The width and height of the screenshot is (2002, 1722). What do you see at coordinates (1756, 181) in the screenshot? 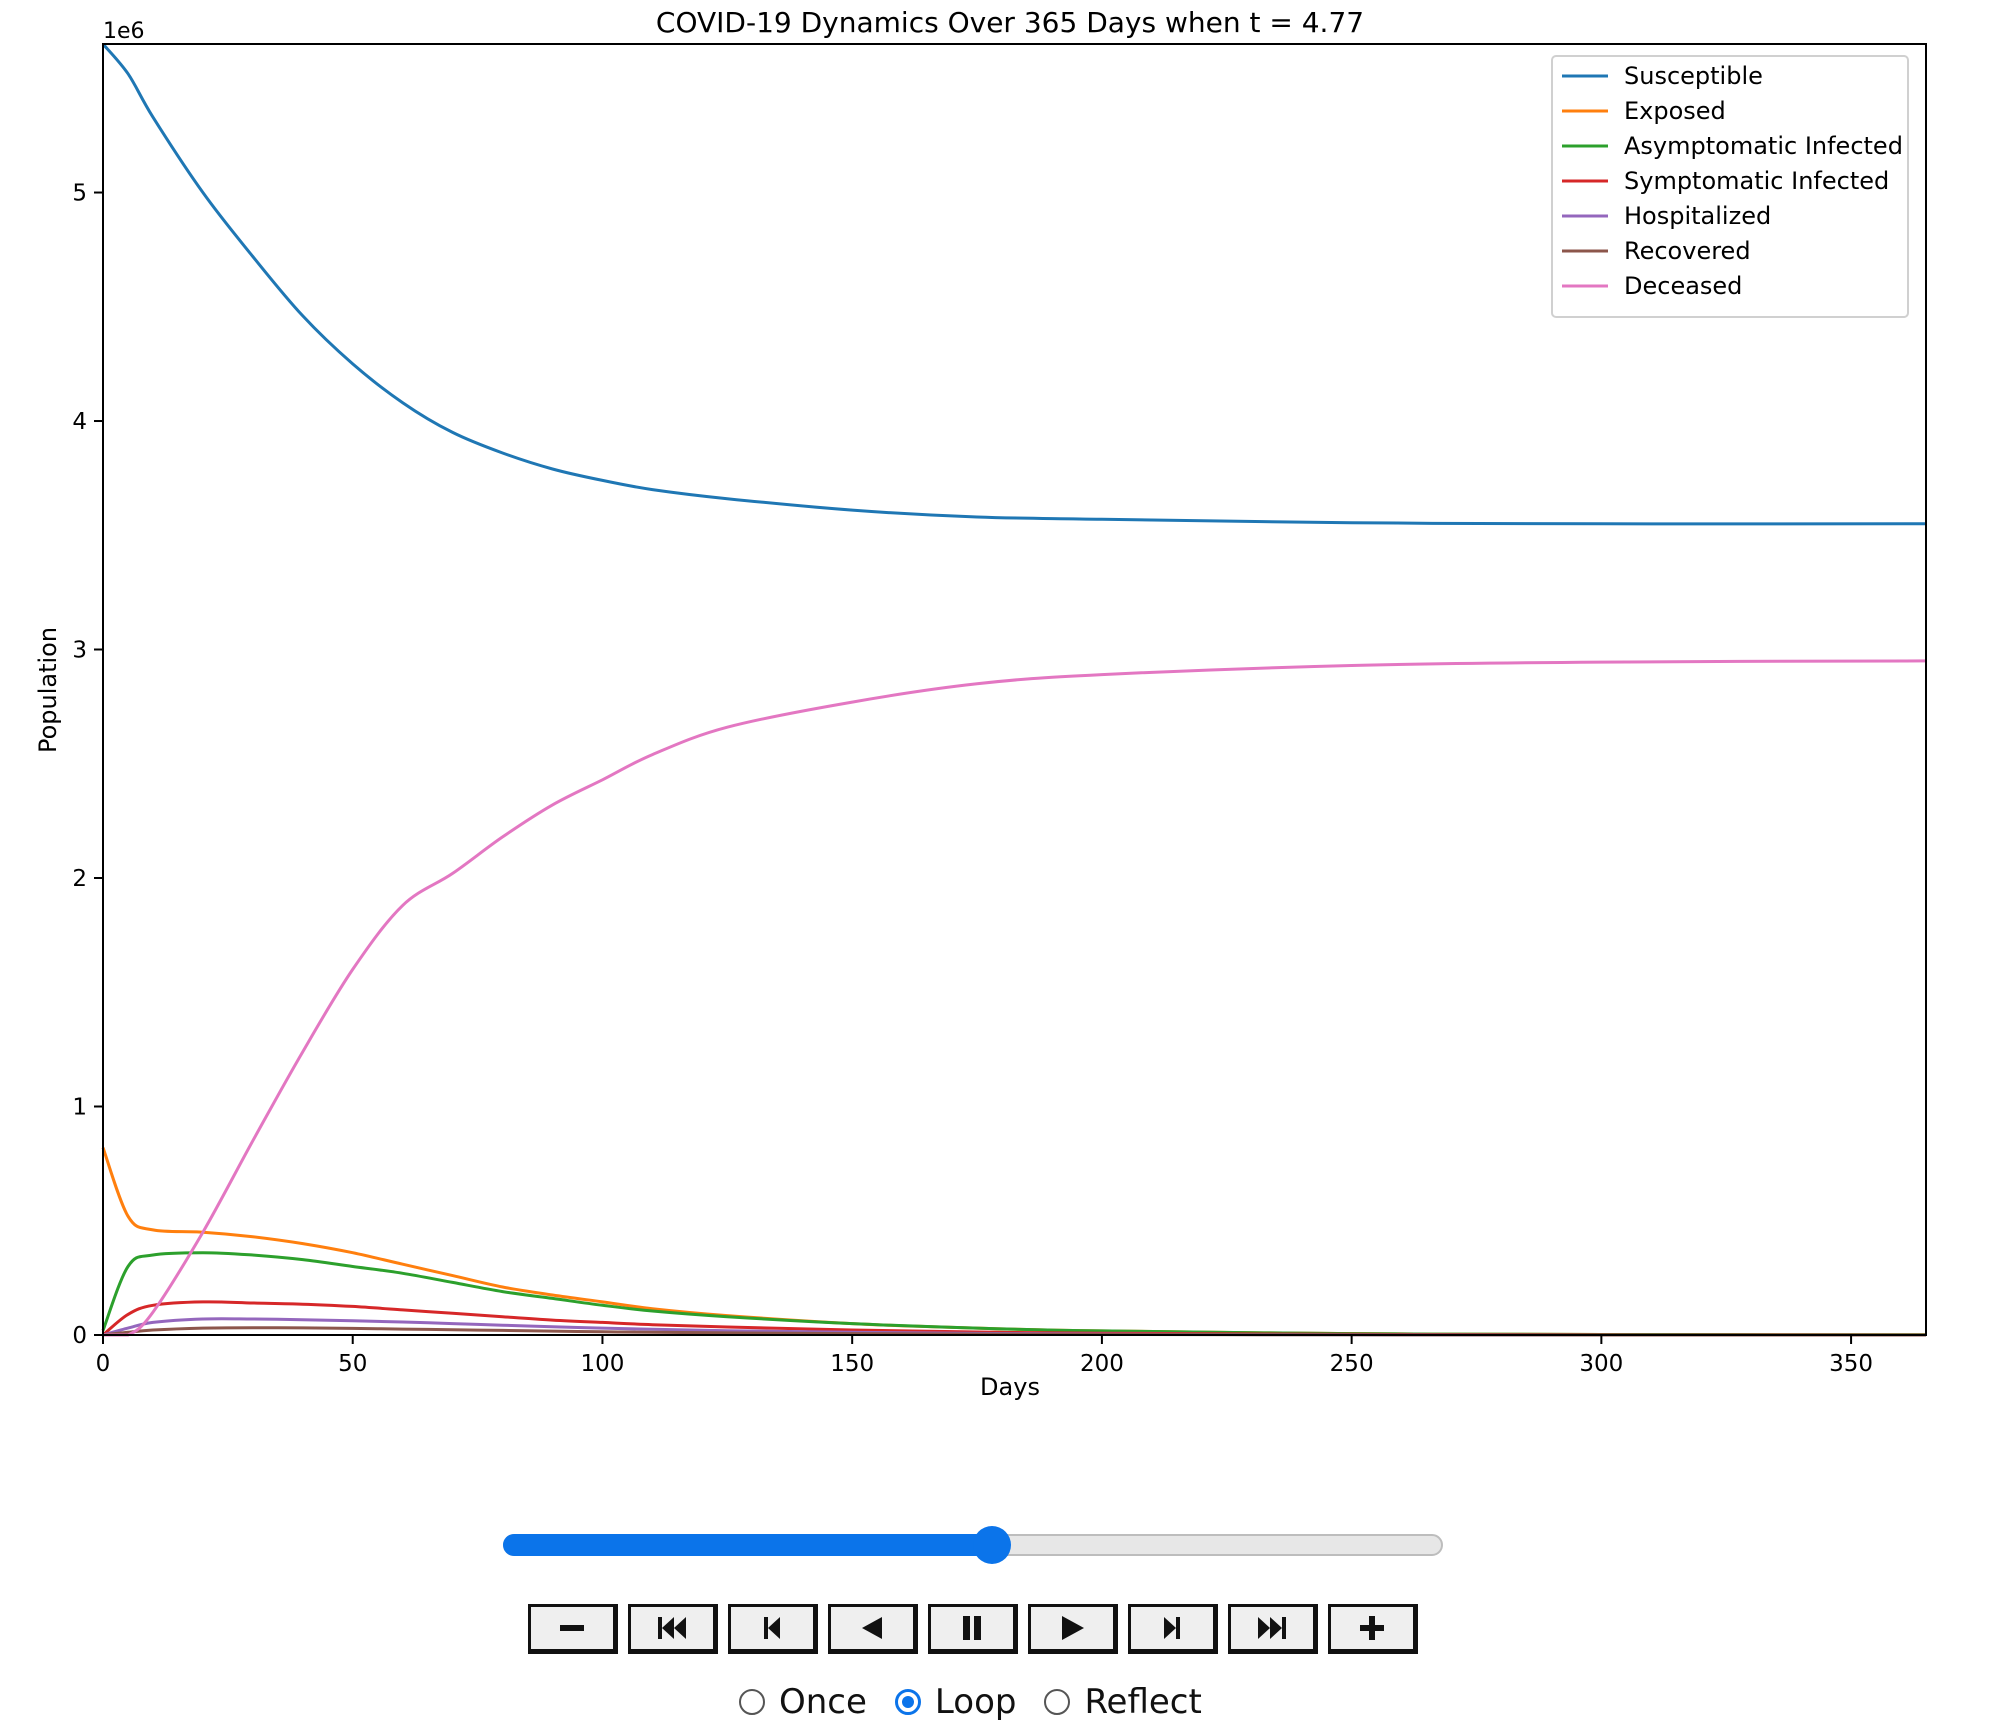
I see `legend-entry: Symptomatic Infected` at bounding box center [1756, 181].